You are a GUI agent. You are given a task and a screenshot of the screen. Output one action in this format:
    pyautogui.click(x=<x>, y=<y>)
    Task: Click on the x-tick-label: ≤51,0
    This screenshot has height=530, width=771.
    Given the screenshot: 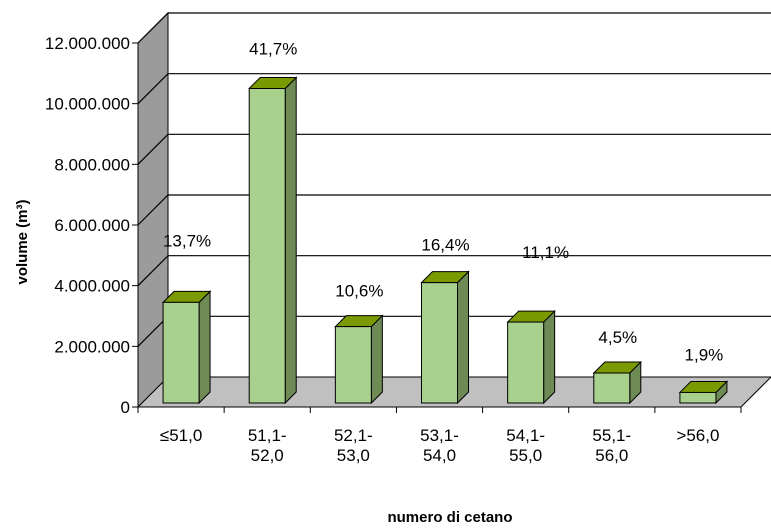 What is the action you would take?
    pyautogui.click(x=181, y=435)
    